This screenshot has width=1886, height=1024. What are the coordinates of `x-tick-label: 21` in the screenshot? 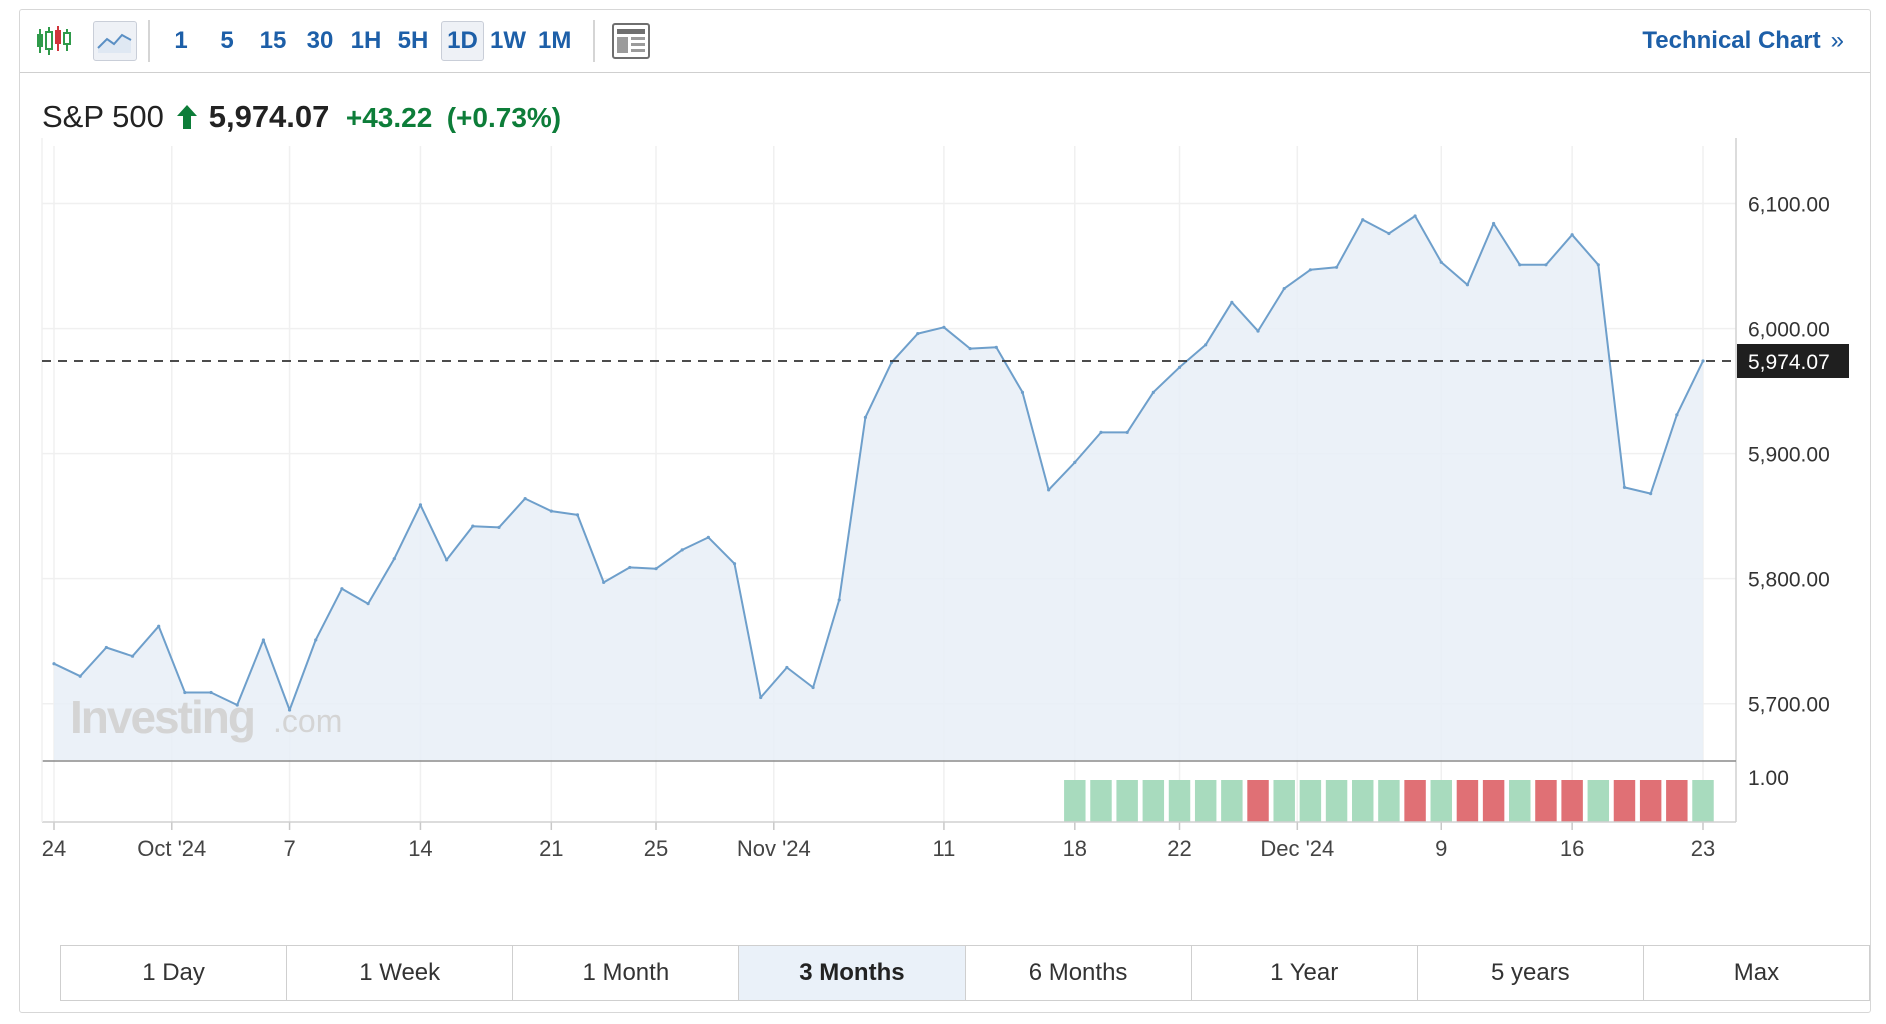 It's located at (551, 848).